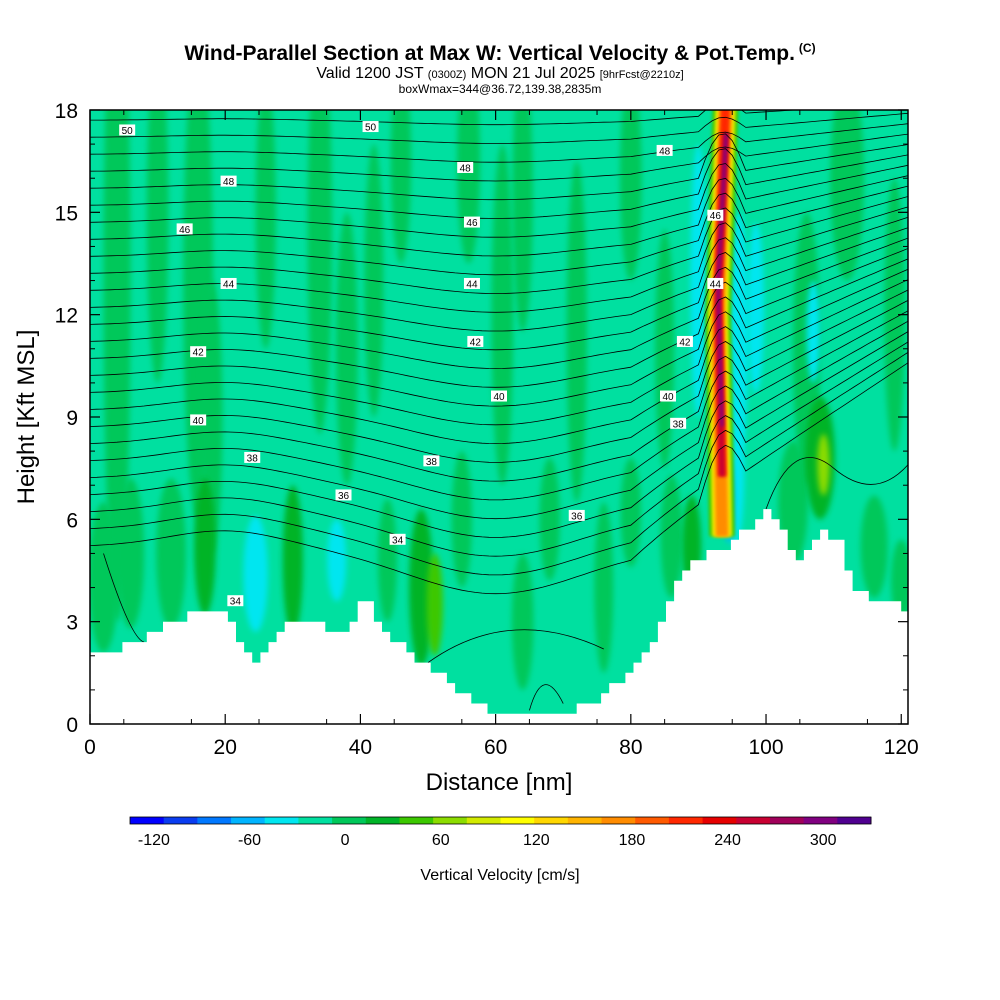 The image size is (1000, 1000). Describe the element at coordinates (441, 840) in the screenshot. I see `colorbar-tick-label: 60` at that location.